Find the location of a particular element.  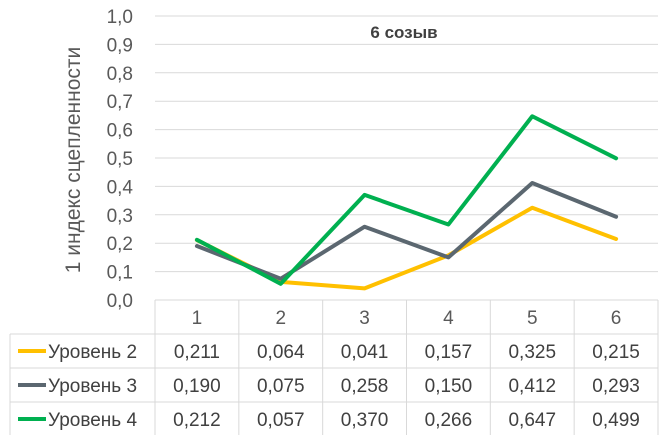

y-tick-label: 0,8 is located at coordinates (120, 74).